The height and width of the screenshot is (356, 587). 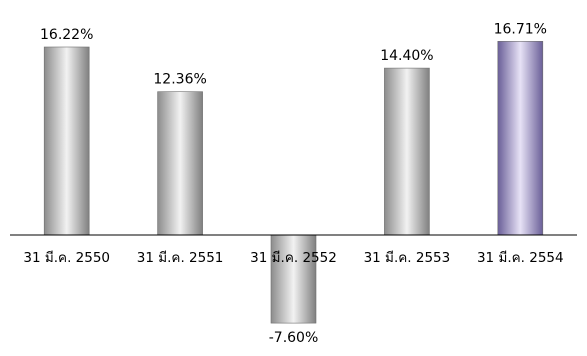 I want to click on category-label-5: 31 มี.ค. 2554, so click(x=520, y=258).